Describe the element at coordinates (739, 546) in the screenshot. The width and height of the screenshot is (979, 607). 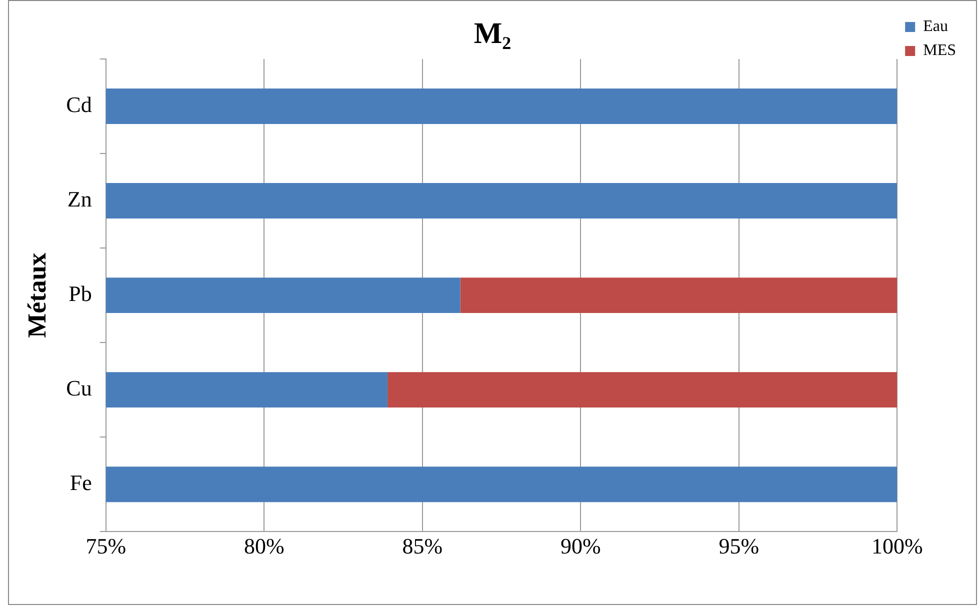
I see `x-tick-label: 95%` at that location.